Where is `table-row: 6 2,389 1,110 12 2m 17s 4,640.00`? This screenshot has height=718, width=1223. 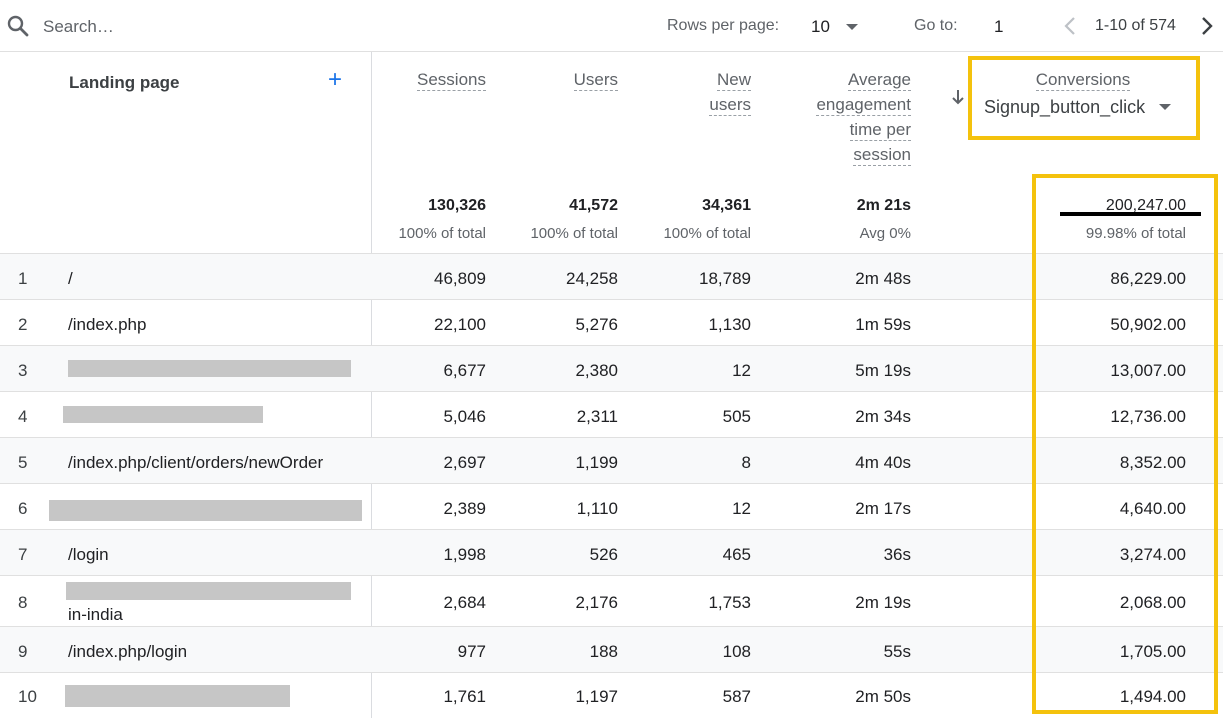
table-row: 6 2,389 1,110 12 2m 17s 4,640.00 is located at coordinates (611, 506).